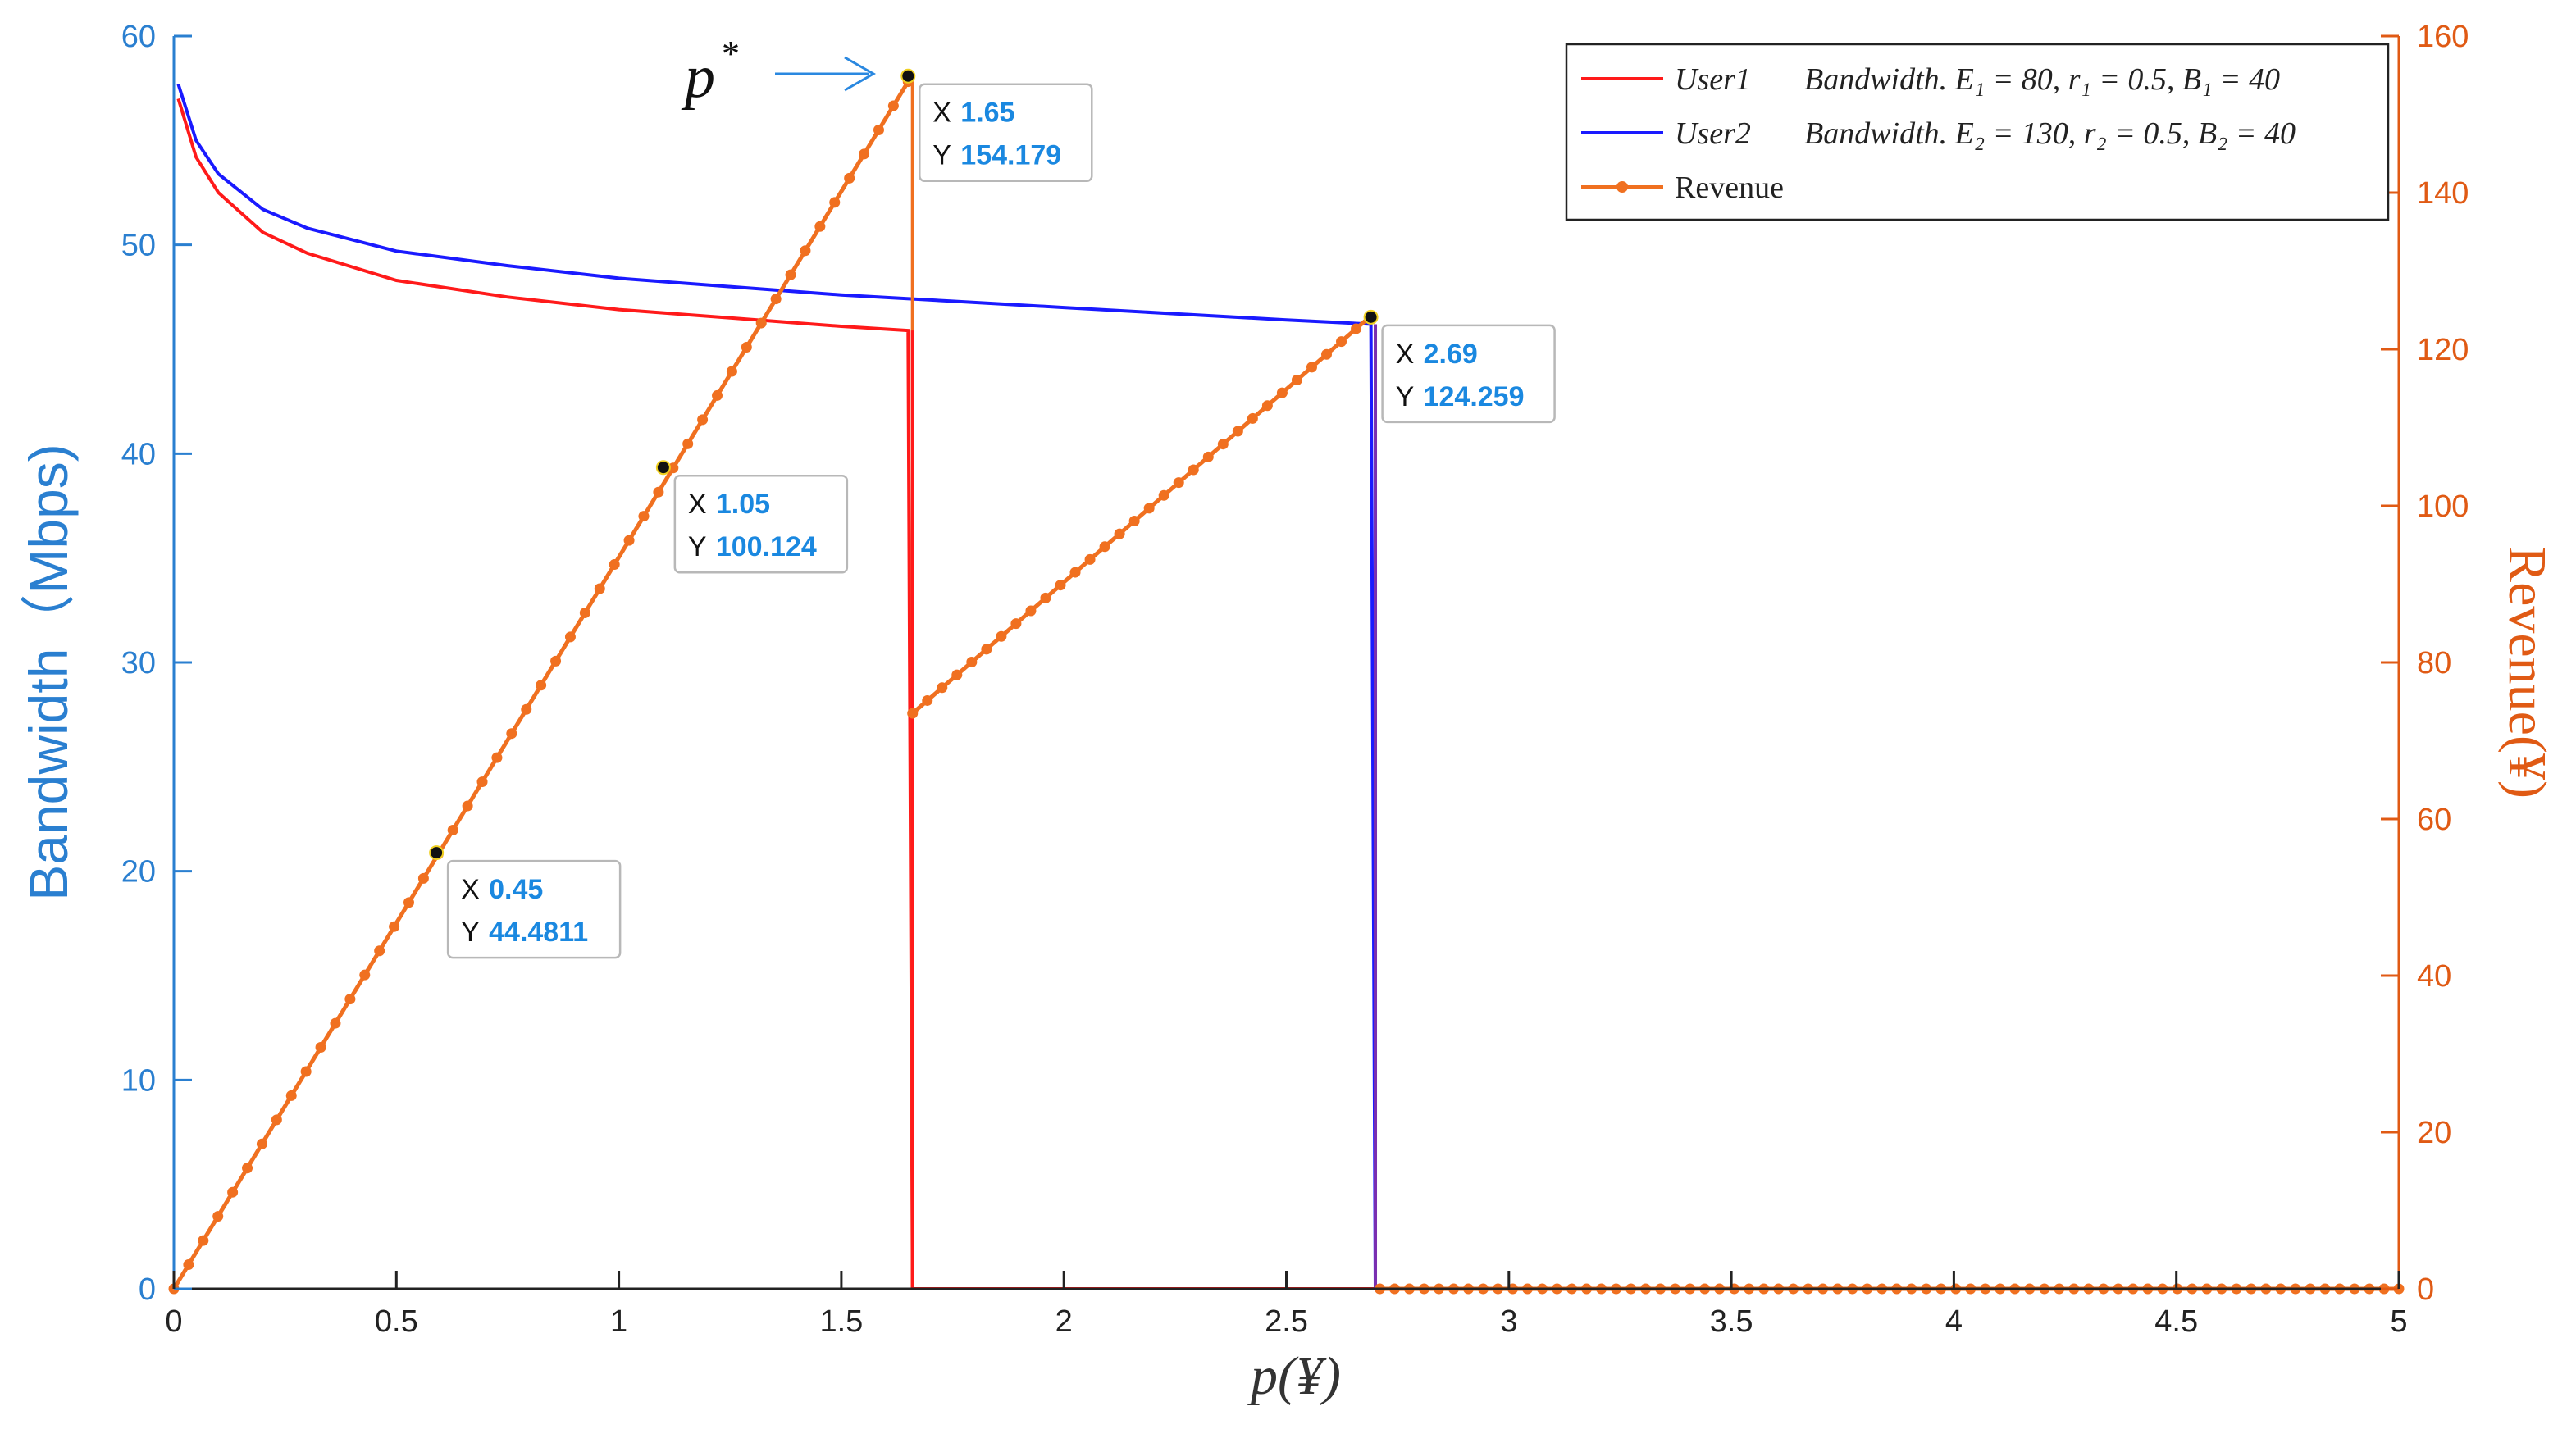 Image resolution: width=2576 pixels, height=1429 pixels. I want to click on legend-series-name: User2, so click(1713, 133).